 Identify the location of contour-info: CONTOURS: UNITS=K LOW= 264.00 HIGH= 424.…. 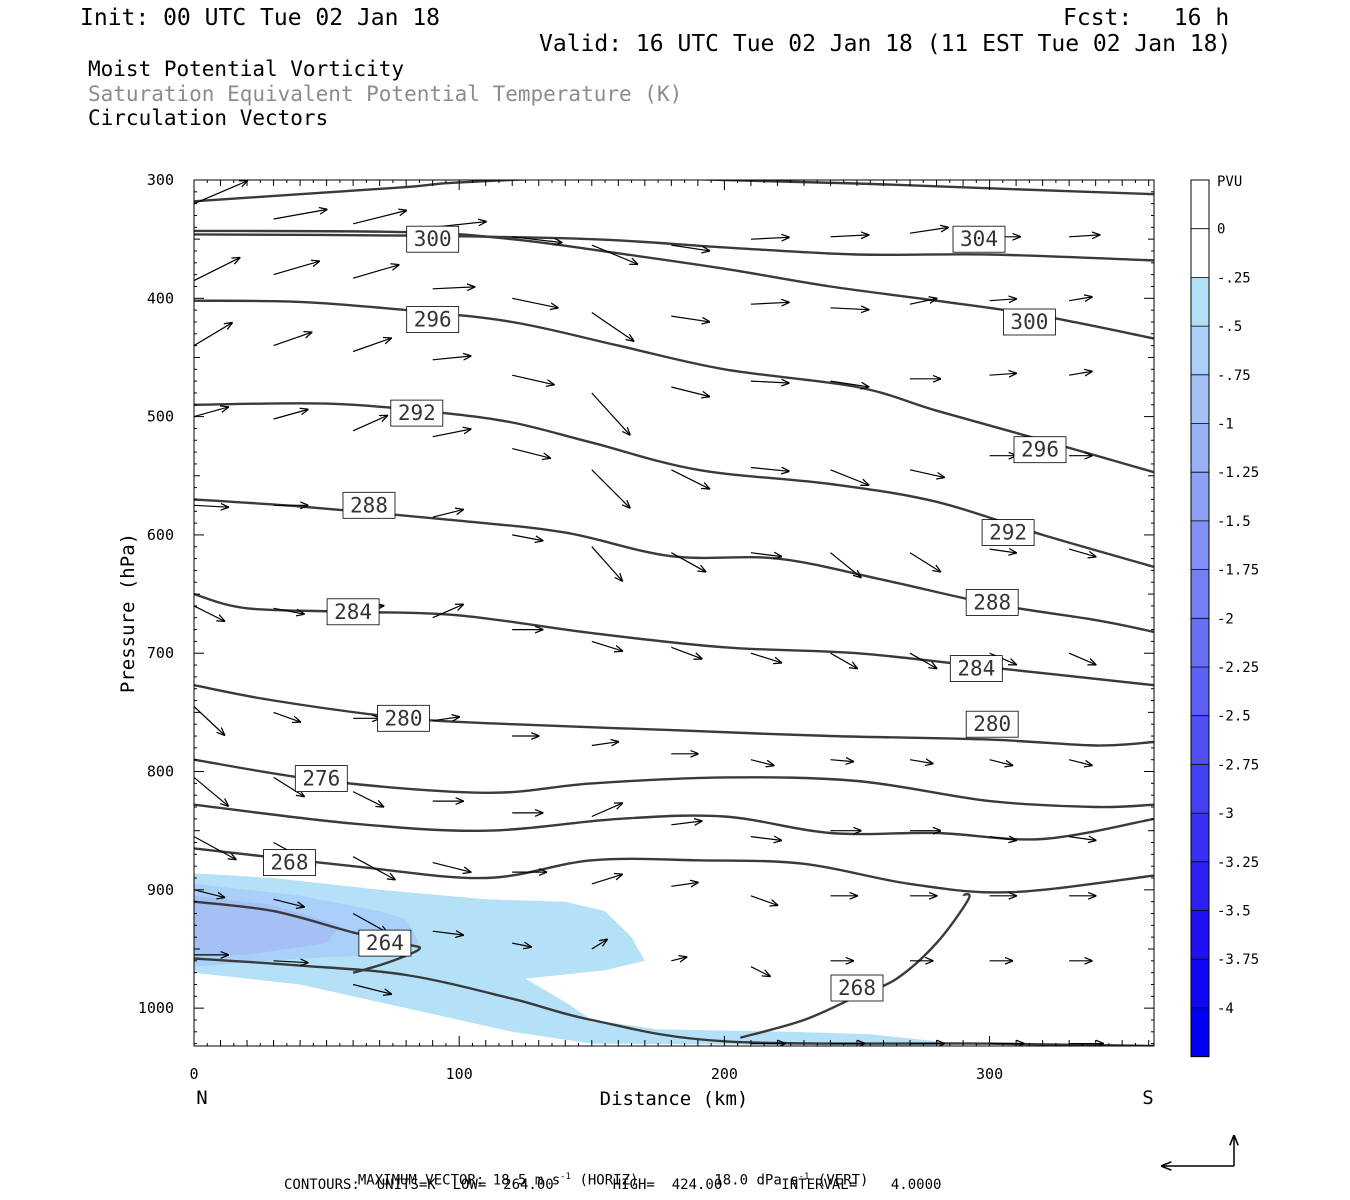
(613, 1185).